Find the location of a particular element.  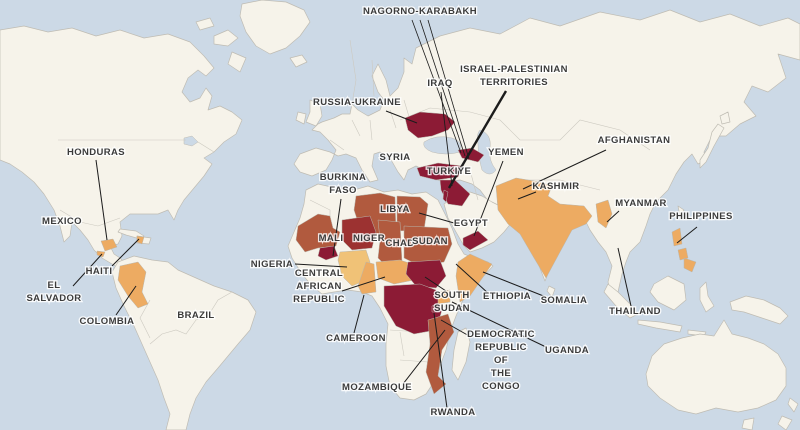

country-burkina-faso is located at coordinates (328, 253).